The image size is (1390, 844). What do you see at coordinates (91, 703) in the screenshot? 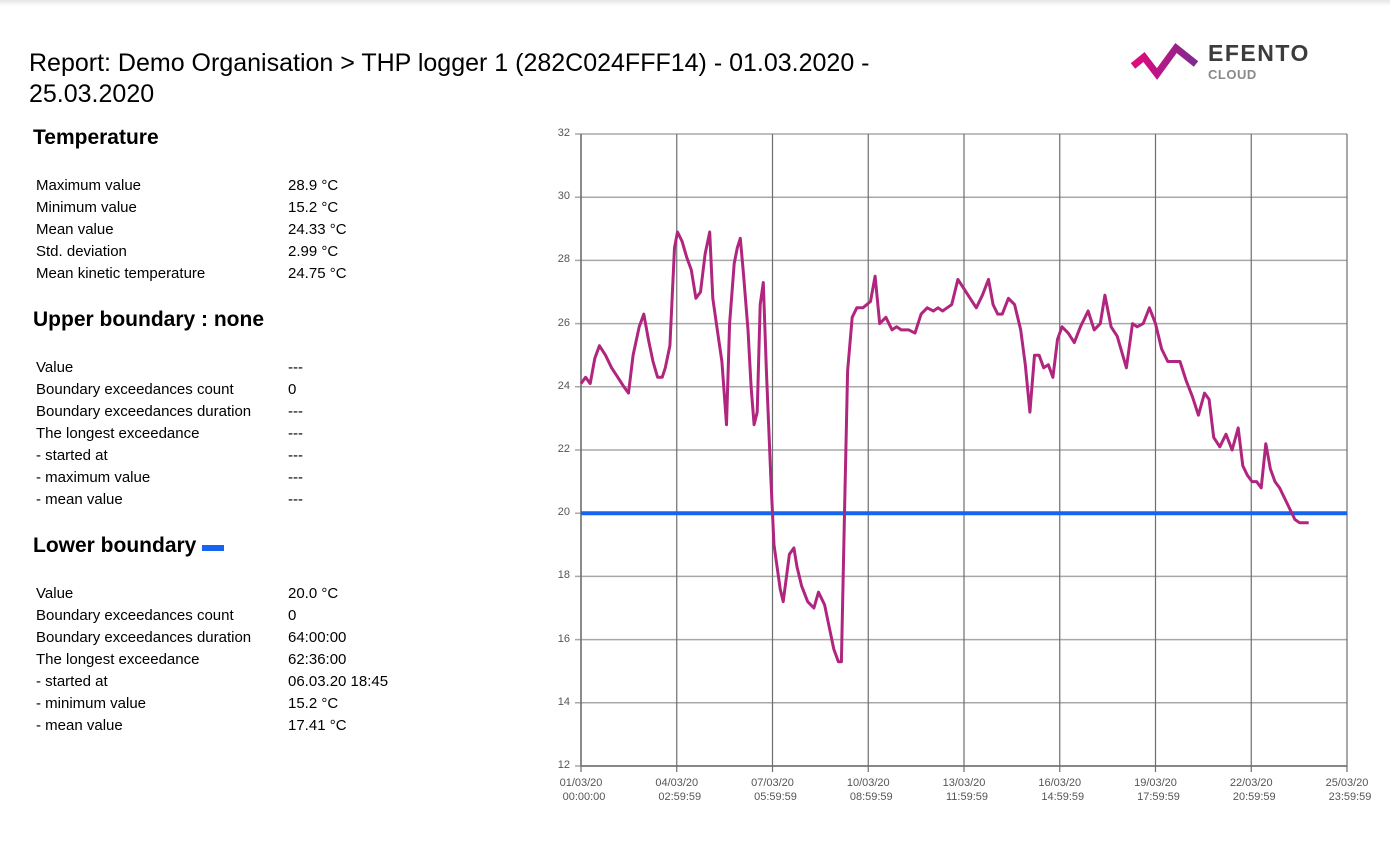
I see `stat-label: - minimum value` at bounding box center [91, 703].